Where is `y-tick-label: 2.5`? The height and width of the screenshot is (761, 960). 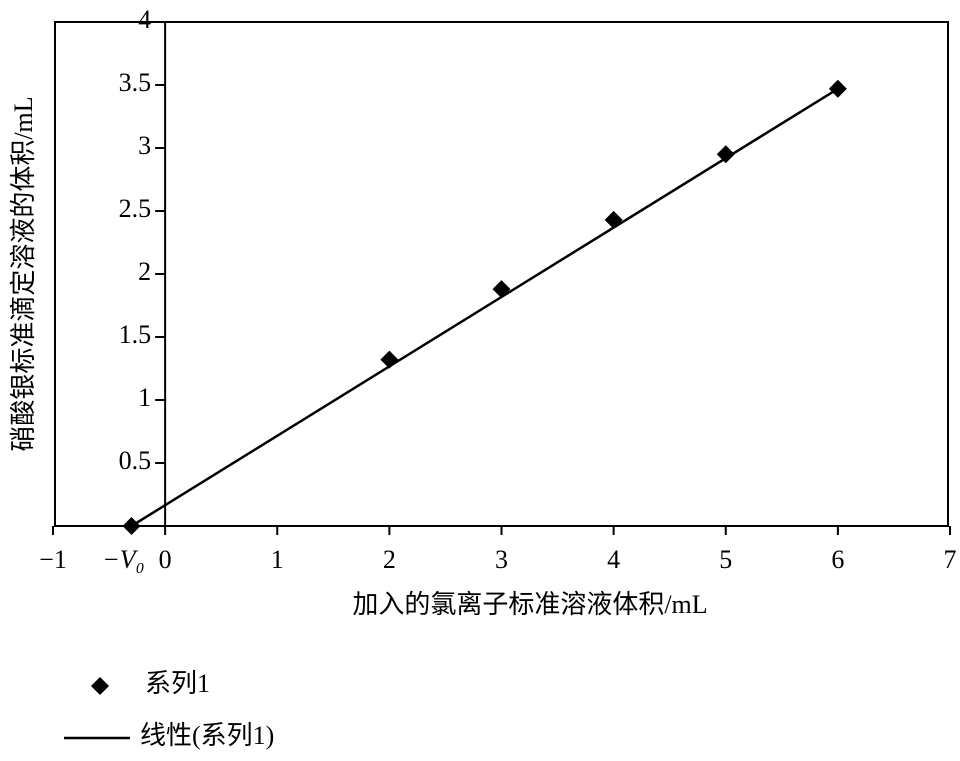
y-tick-label: 2.5 is located at coordinates (135, 208).